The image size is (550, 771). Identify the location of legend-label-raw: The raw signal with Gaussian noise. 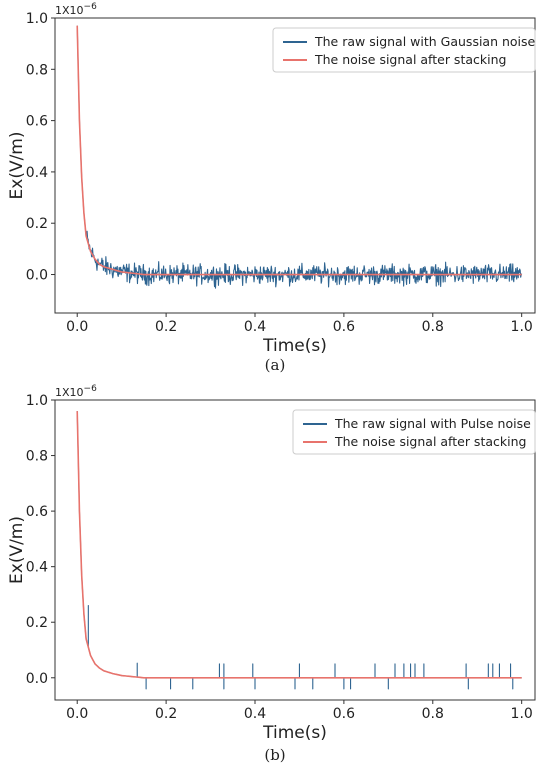
(425, 41).